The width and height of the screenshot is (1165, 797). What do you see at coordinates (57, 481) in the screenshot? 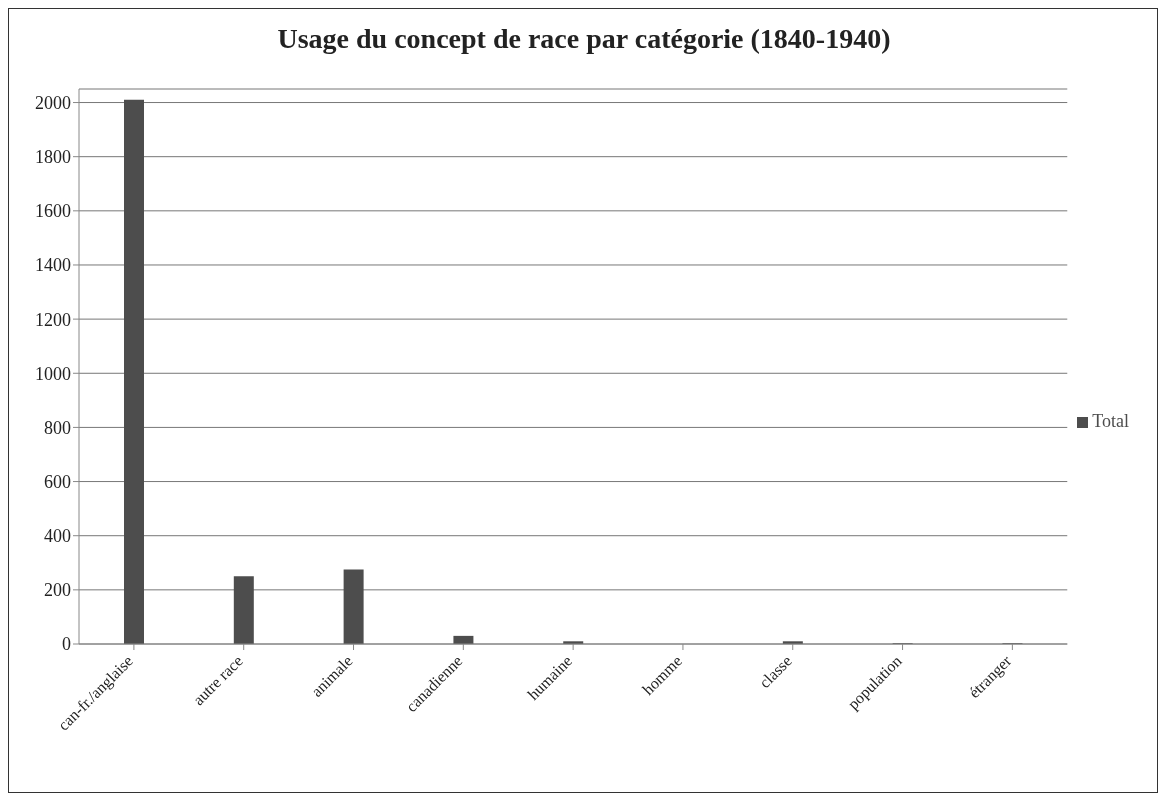
I see `y-tick-label: 600` at bounding box center [57, 481].